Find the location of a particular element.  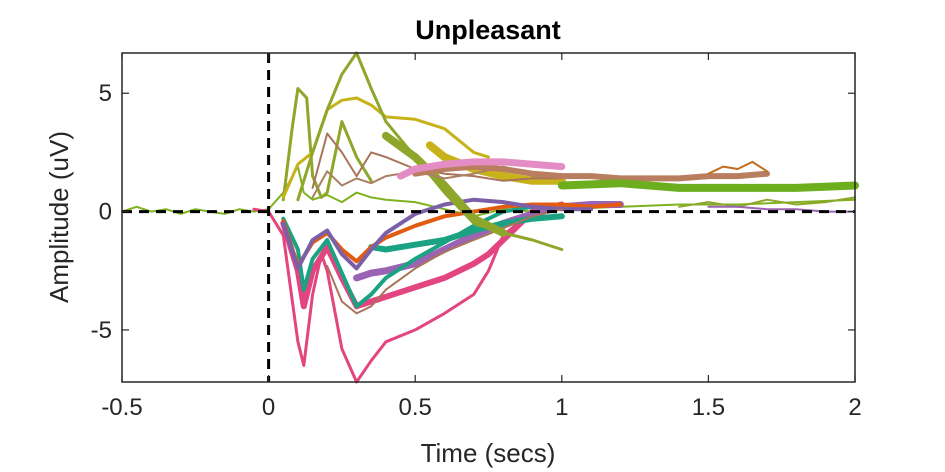

x-tick-label: 1.5 is located at coordinates (708, 407).